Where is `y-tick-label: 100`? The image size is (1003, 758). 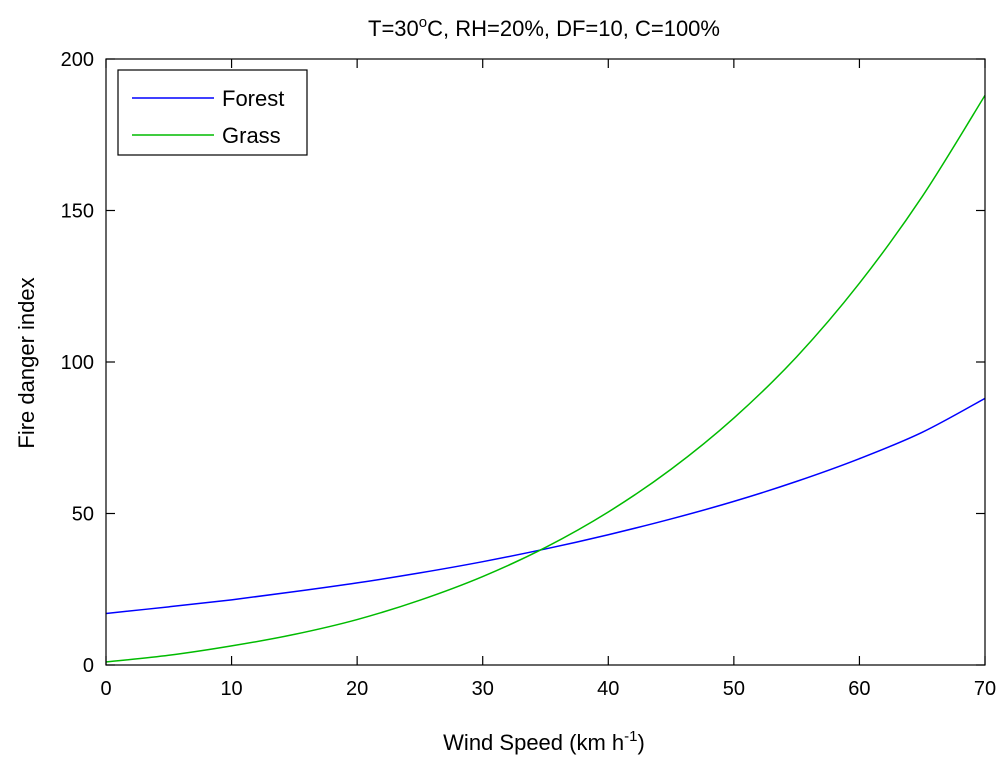
y-tick-label: 100 is located at coordinates (77, 363).